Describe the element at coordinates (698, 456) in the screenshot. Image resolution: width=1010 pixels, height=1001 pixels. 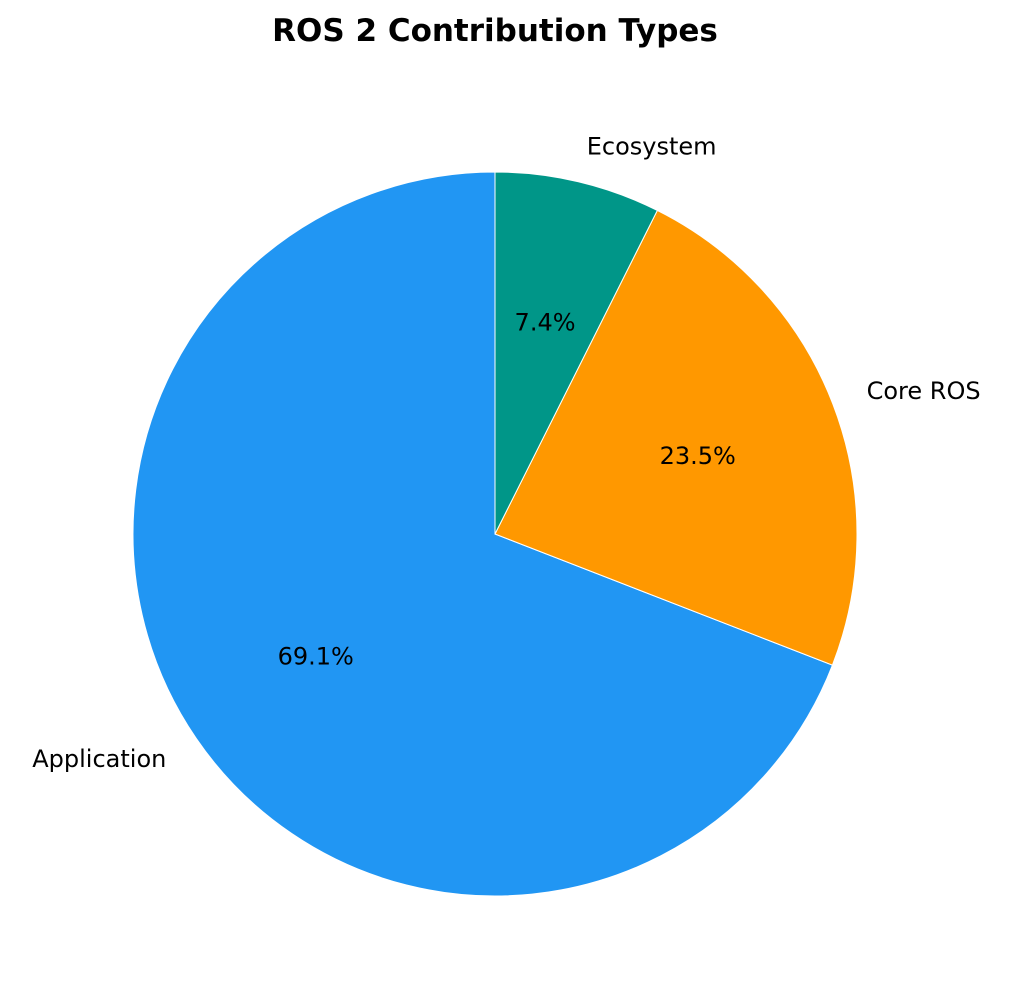
I see `pct-label-core-ros: 23.5%` at that location.